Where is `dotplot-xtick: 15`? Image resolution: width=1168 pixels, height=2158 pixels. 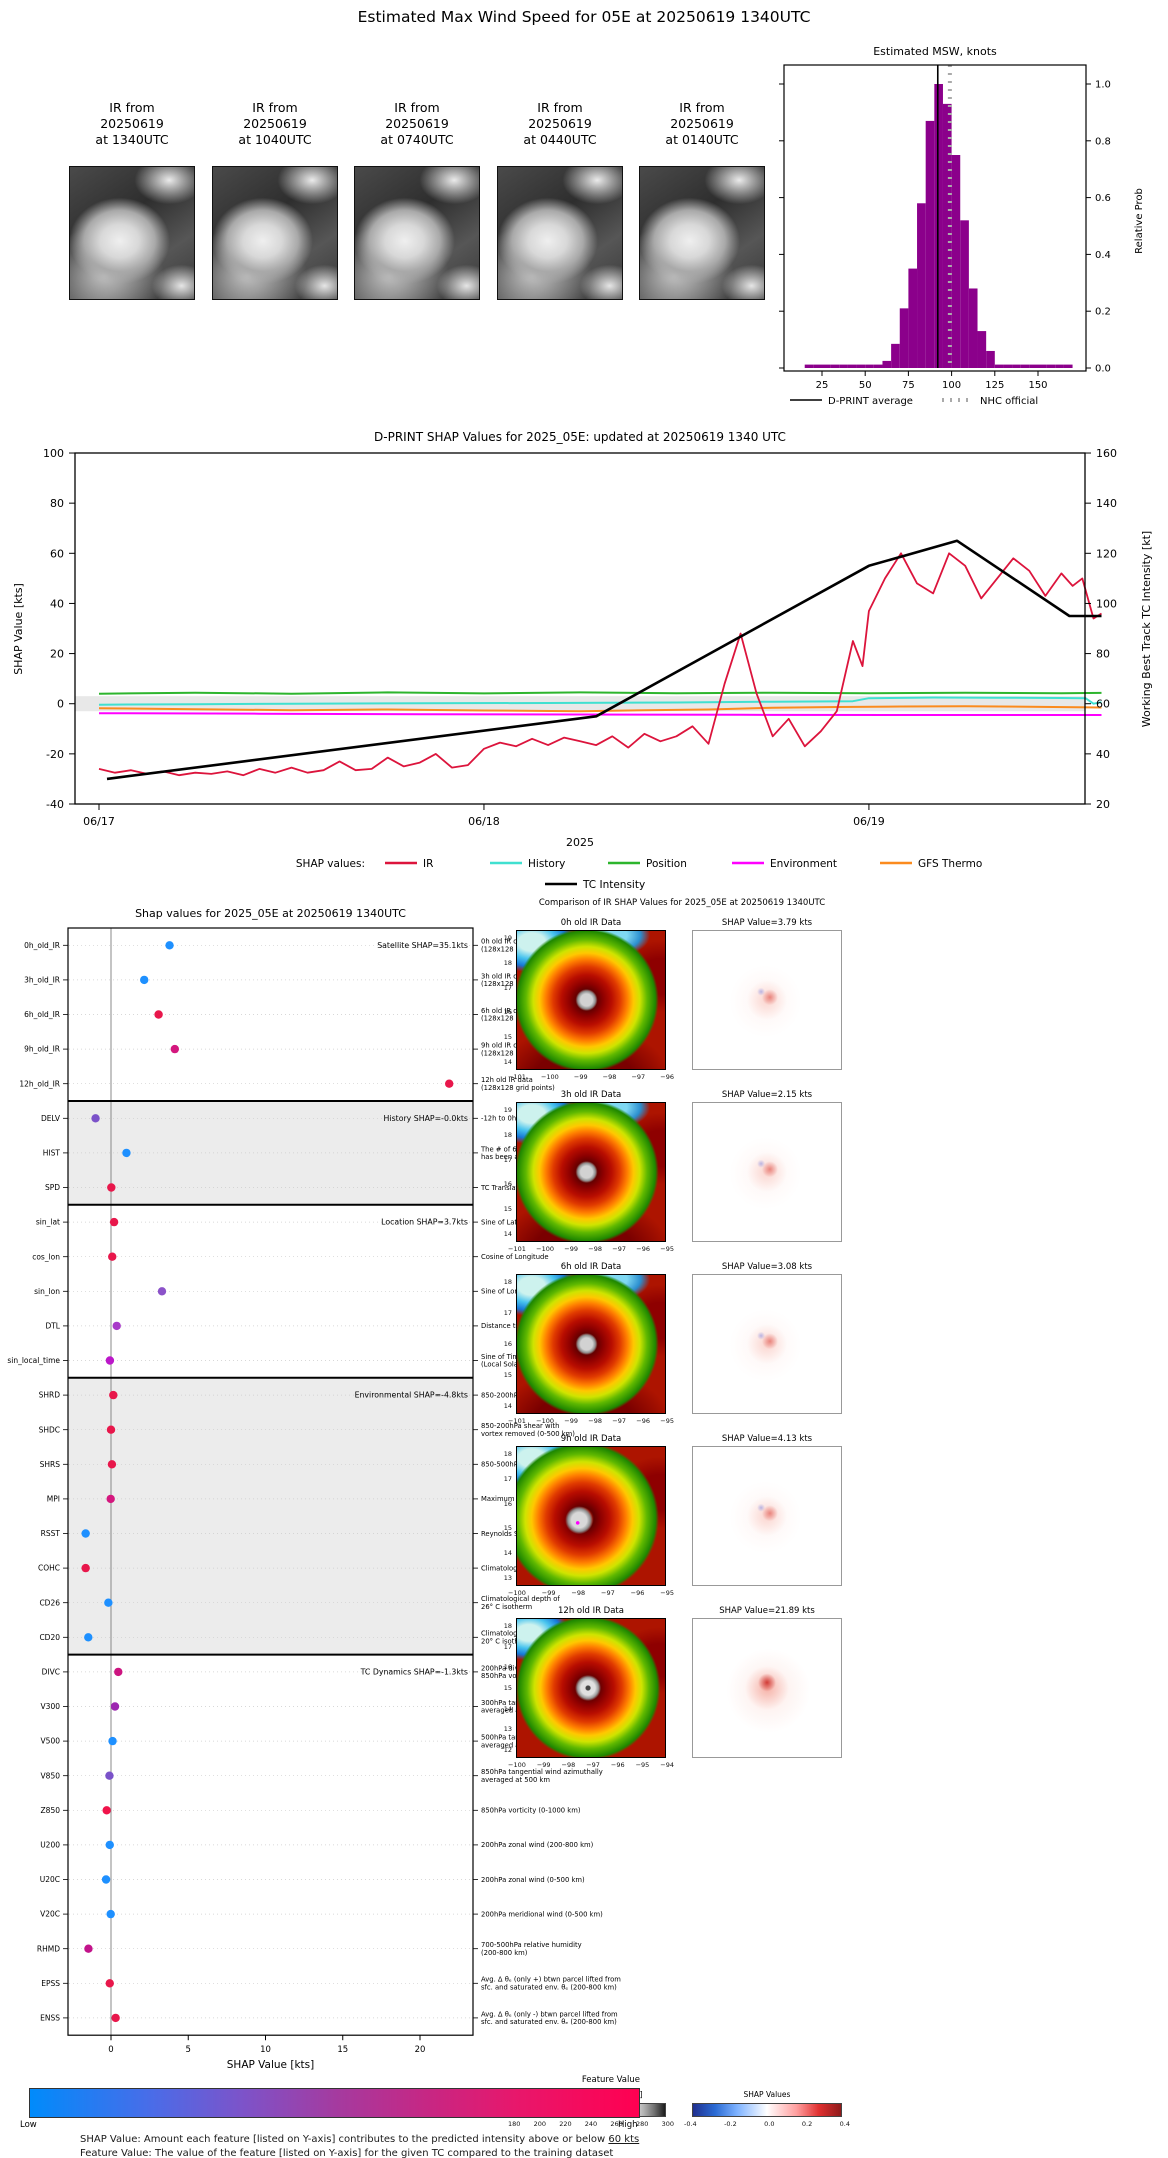 dotplot-xtick: 15 is located at coordinates (342, 2050).